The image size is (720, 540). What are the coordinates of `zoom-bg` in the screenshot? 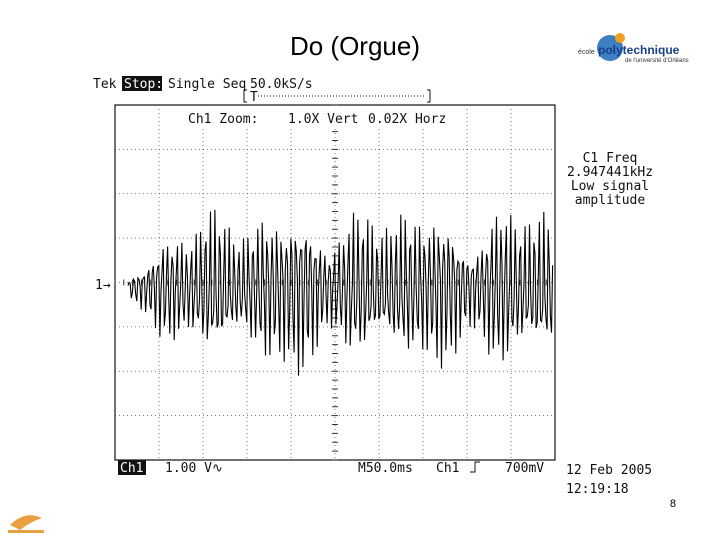 It's located at (316, 118).